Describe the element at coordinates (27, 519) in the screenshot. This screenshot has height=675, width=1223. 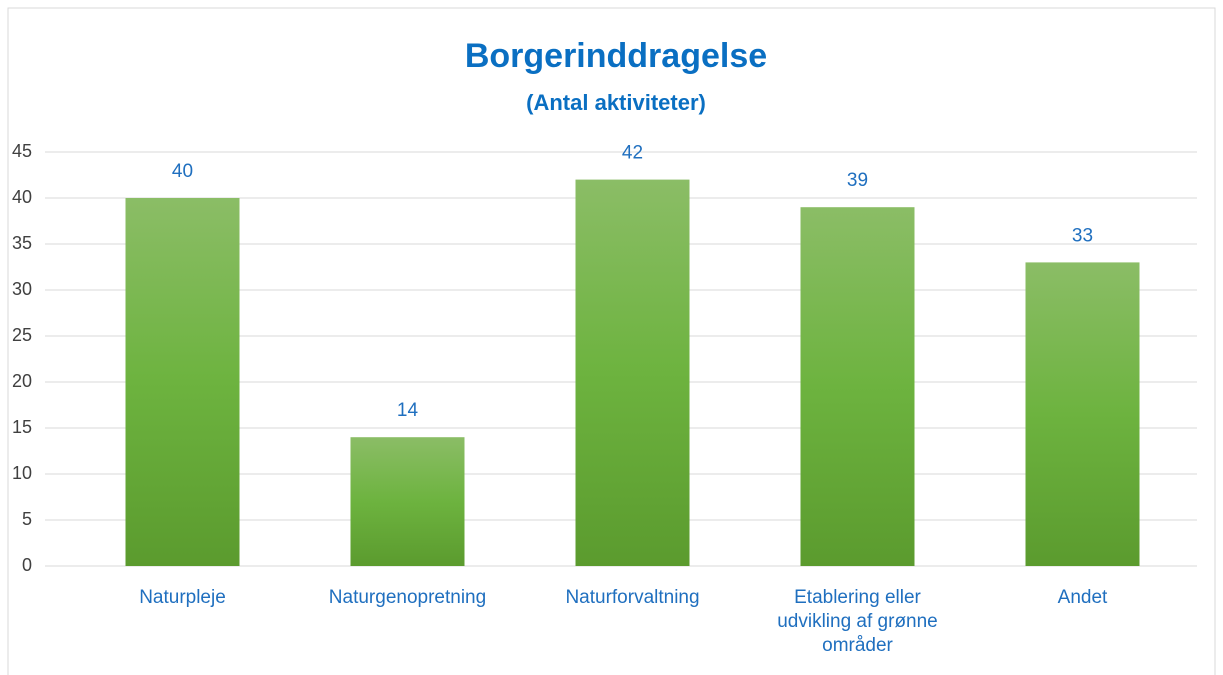
I see `y-tick-label: 5` at that location.